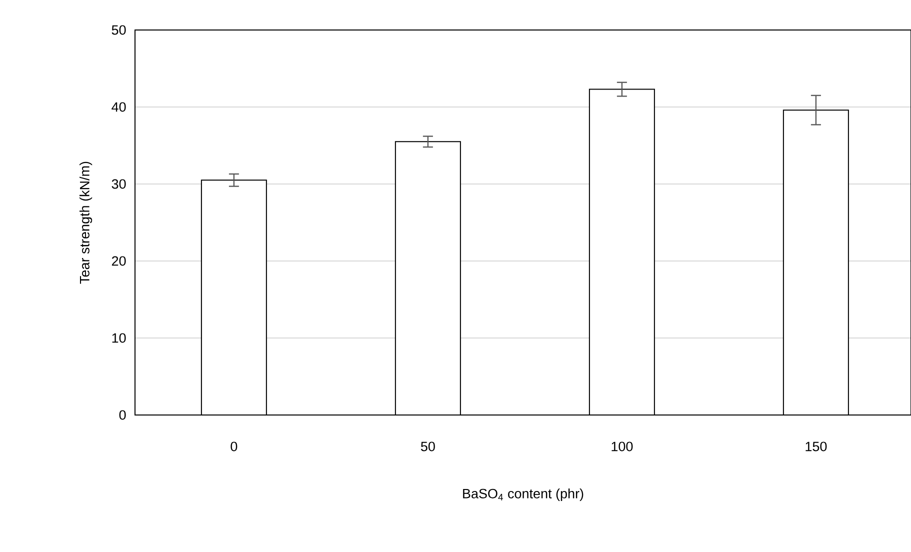 This screenshot has width=911, height=552. Describe the element at coordinates (427, 447) in the screenshot. I see `x-tick-label: 50` at that location.